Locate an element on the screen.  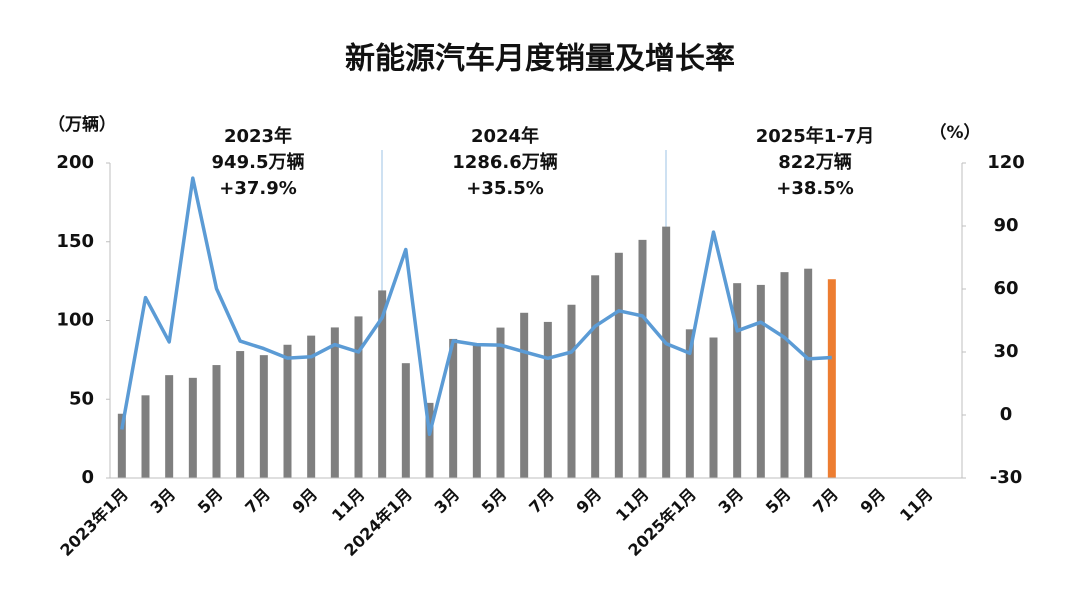
y2-tick-label: 30 is located at coordinates (1005, 351).